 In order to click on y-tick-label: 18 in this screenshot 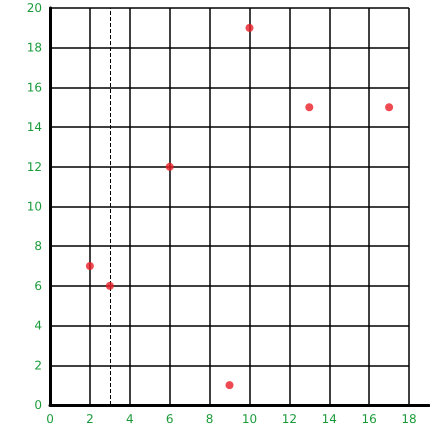, I will do `click(34, 47)`.